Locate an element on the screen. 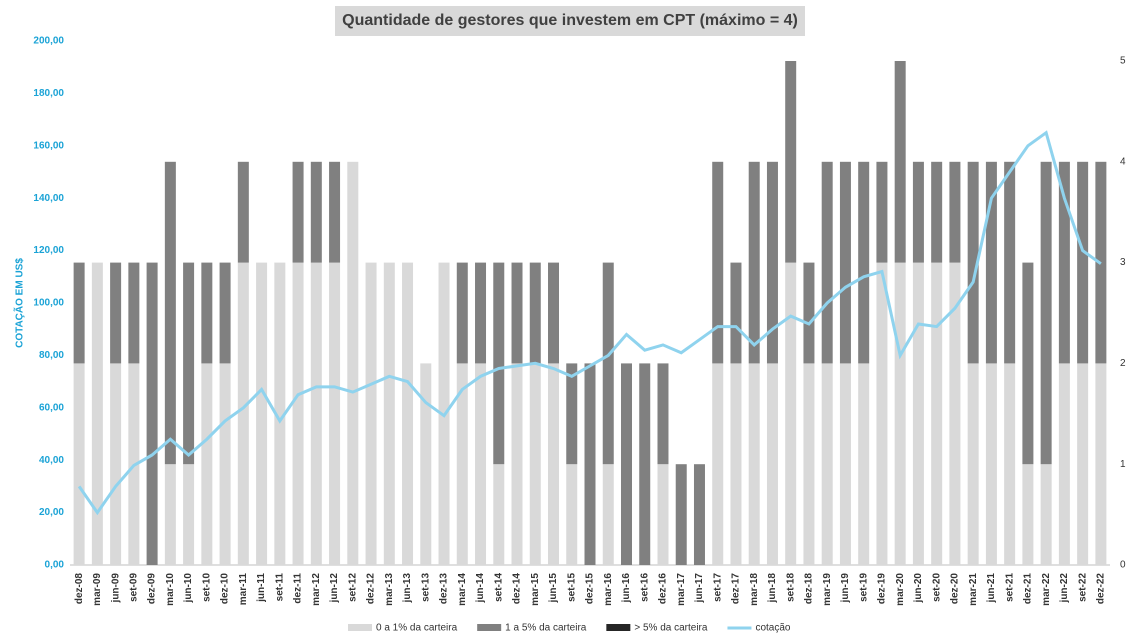 Image resolution: width=1138 pixels, height=643 pixels. y2-tick-label: 5 is located at coordinates (1123, 61).